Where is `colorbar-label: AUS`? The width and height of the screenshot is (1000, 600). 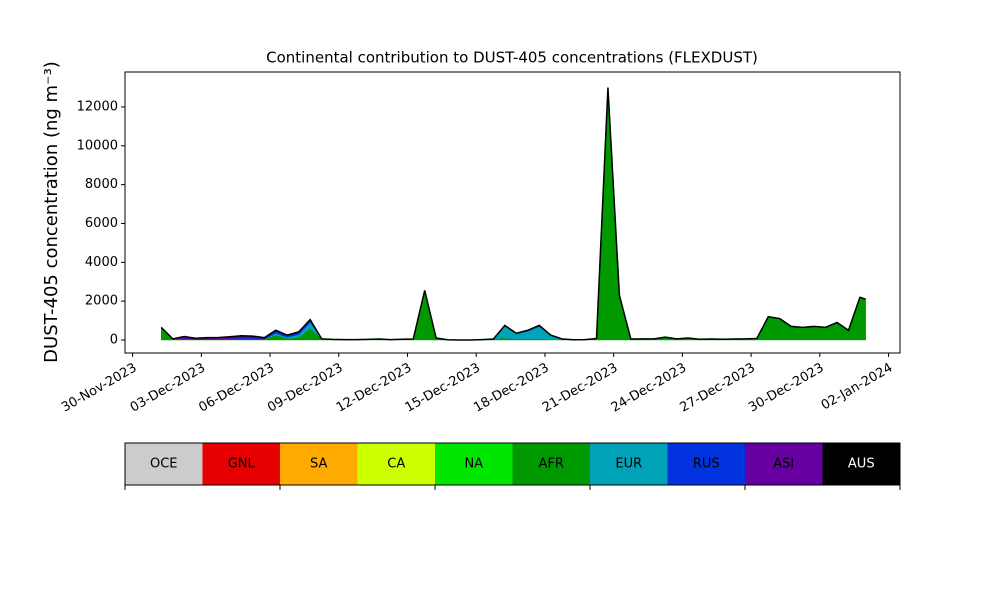 colorbar-label: AUS is located at coordinates (861, 464).